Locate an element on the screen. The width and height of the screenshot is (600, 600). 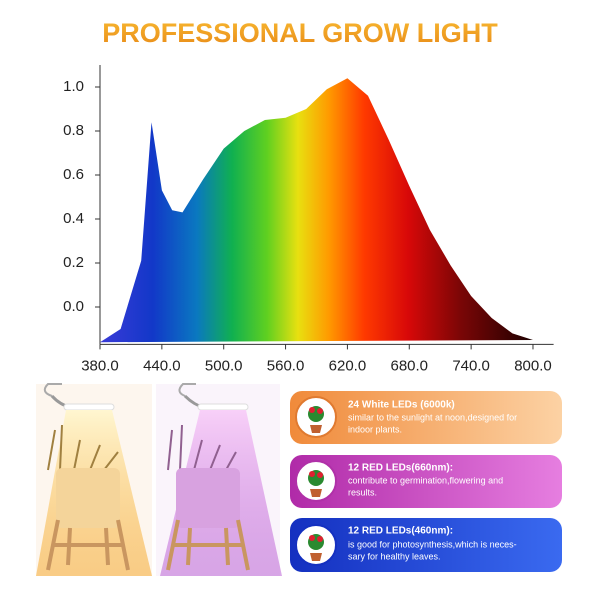
y-tick-label: 0.4 is located at coordinates (73, 218).